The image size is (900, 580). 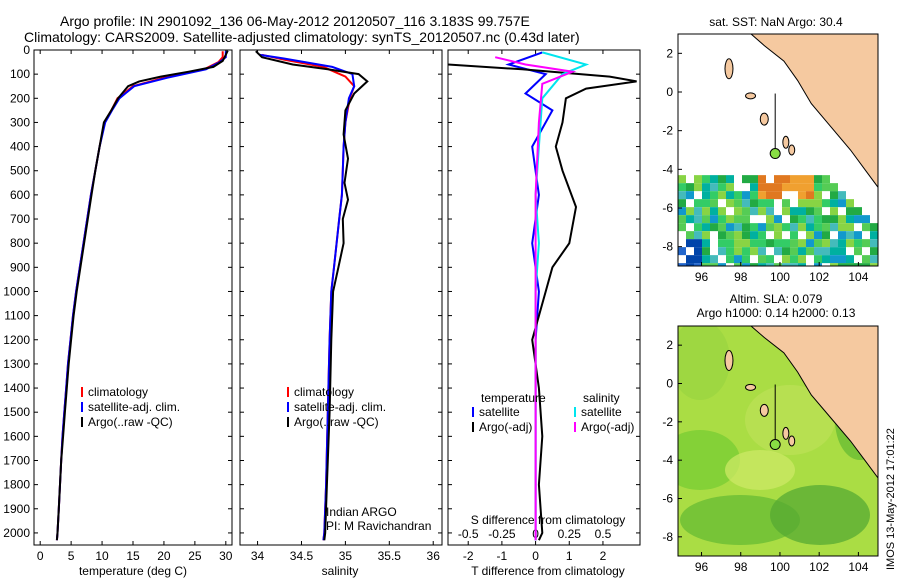 I want to click on sst-map-ytick-label: 0, so click(x=669, y=92).